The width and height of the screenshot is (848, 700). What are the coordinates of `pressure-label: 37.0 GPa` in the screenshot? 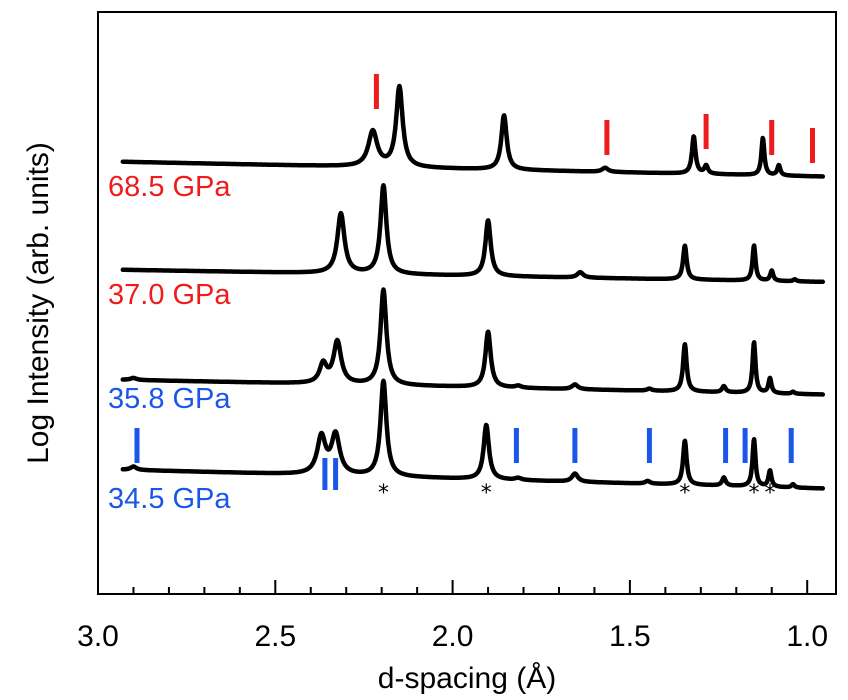 It's located at (169, 295).